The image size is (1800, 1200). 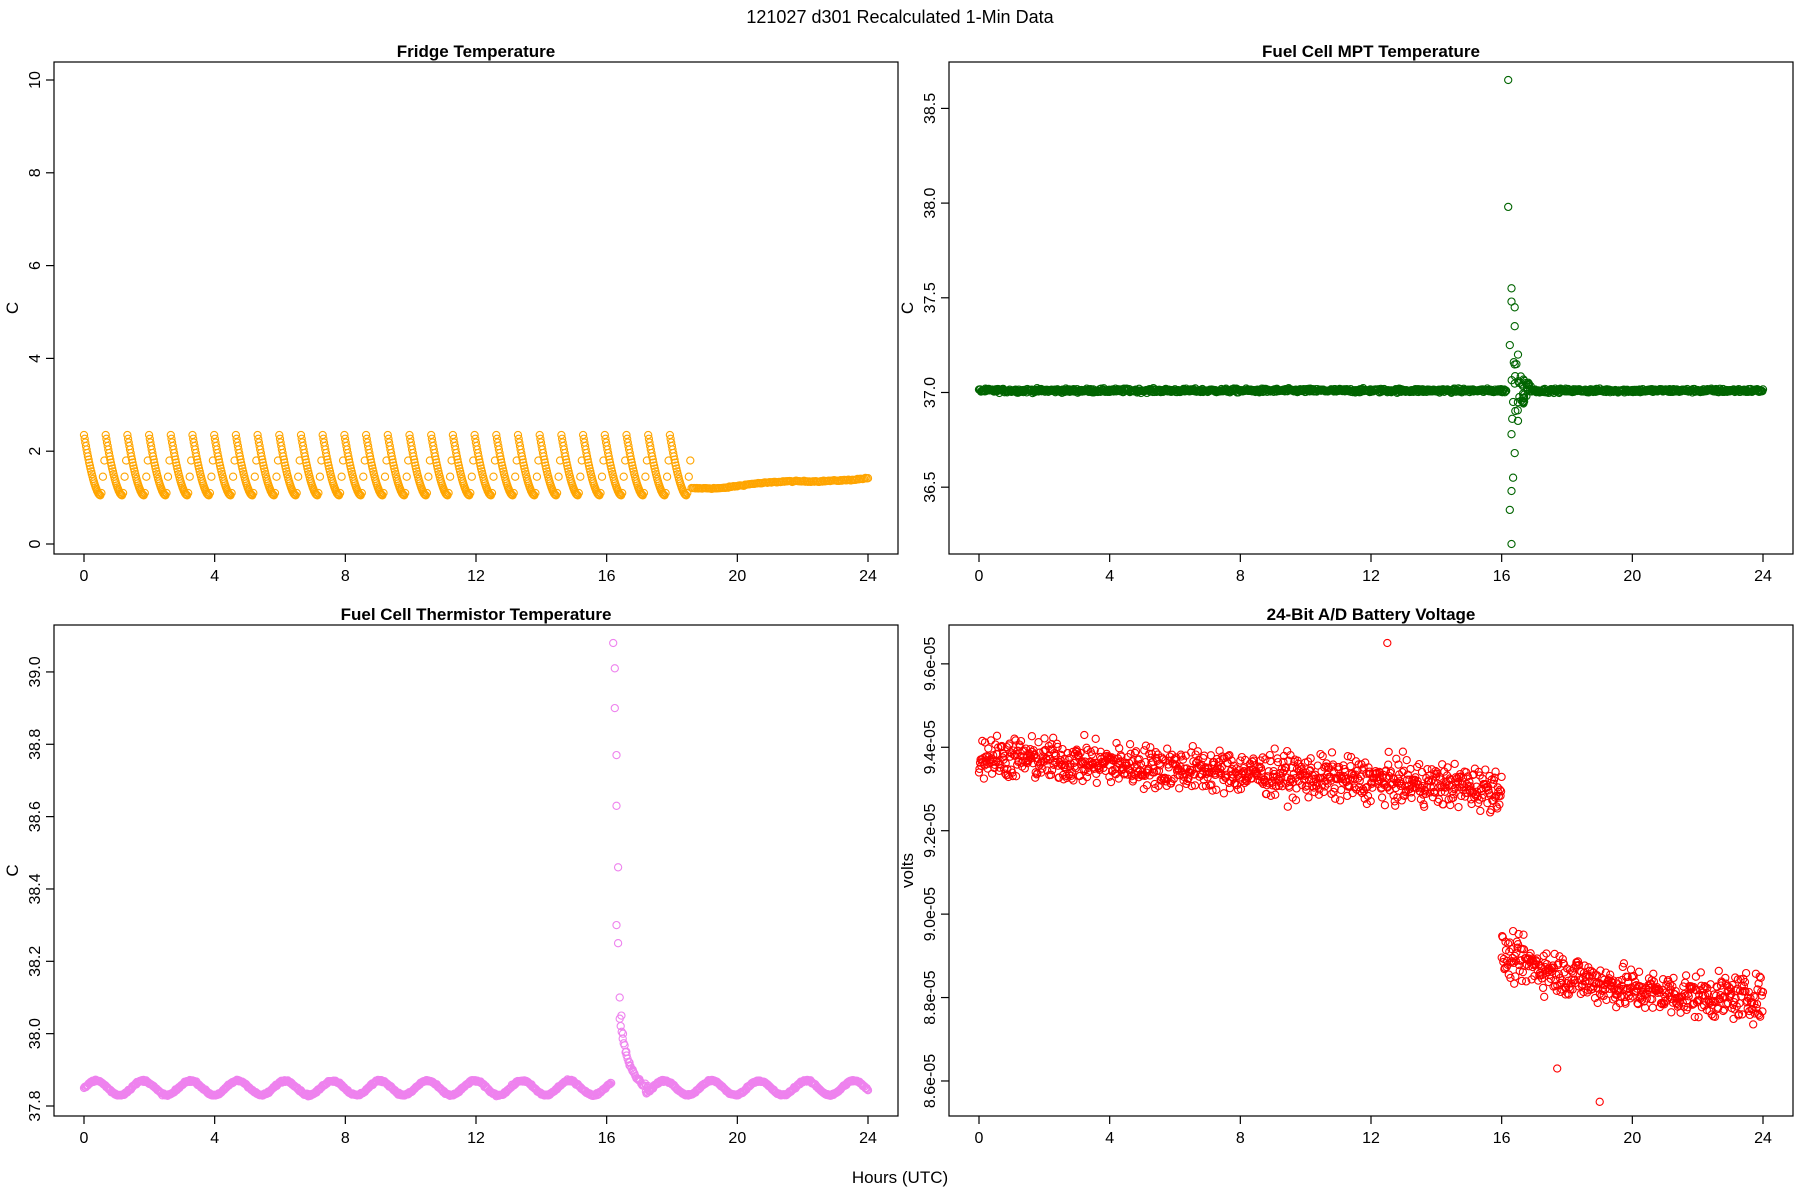 I want to click on x-tick-label: 4, so click(x=214, y=1138).